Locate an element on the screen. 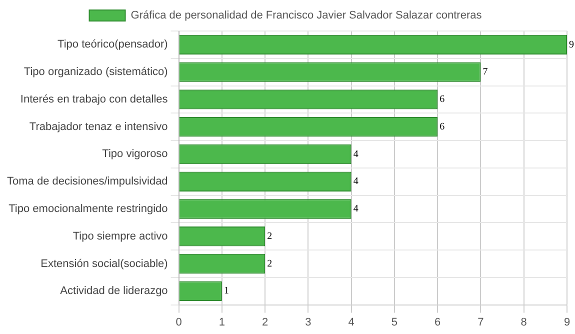 This screenshot has height=334, width=575. y-tick-label: Interés en trabajo con detalles is located at coordinates (94, 99).